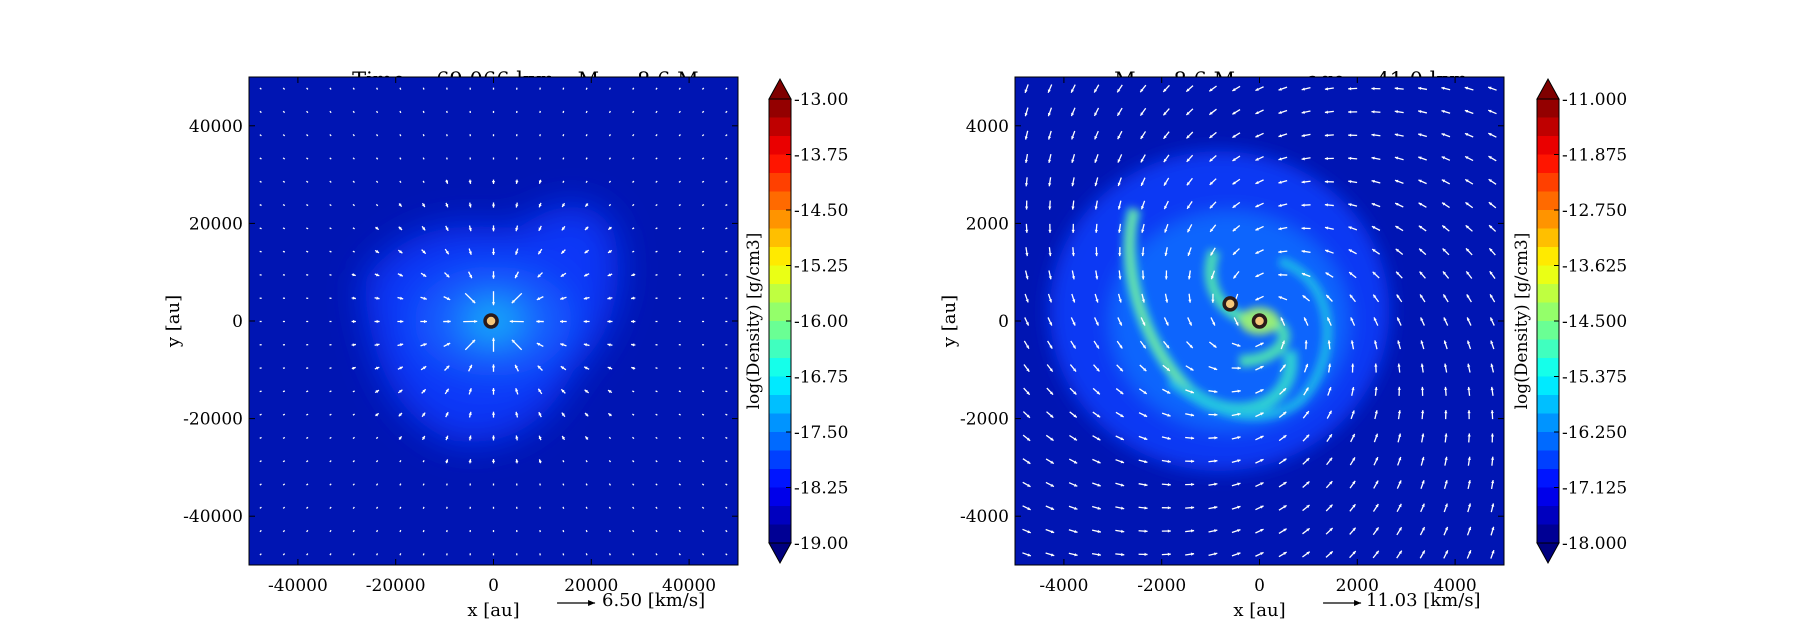 This screenshot has height=630, width=1800. What do you see at coordinates (1219, 311) in the screenshot?
I see `right-envelope` at bounding box center [1219, 311].